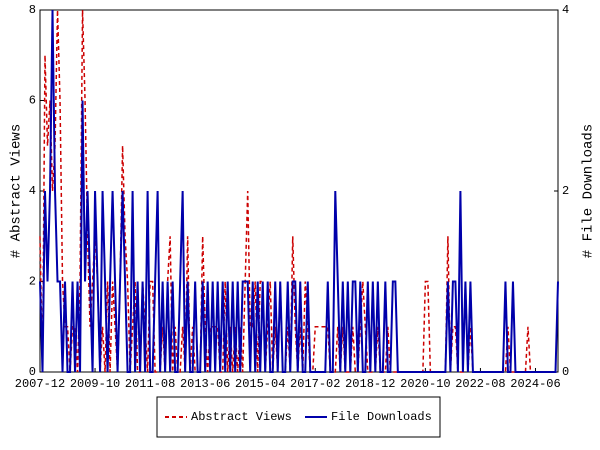 This screenshot has height=450, width=600. I want to click on y2-tick-label: 4, so click(565, 10).